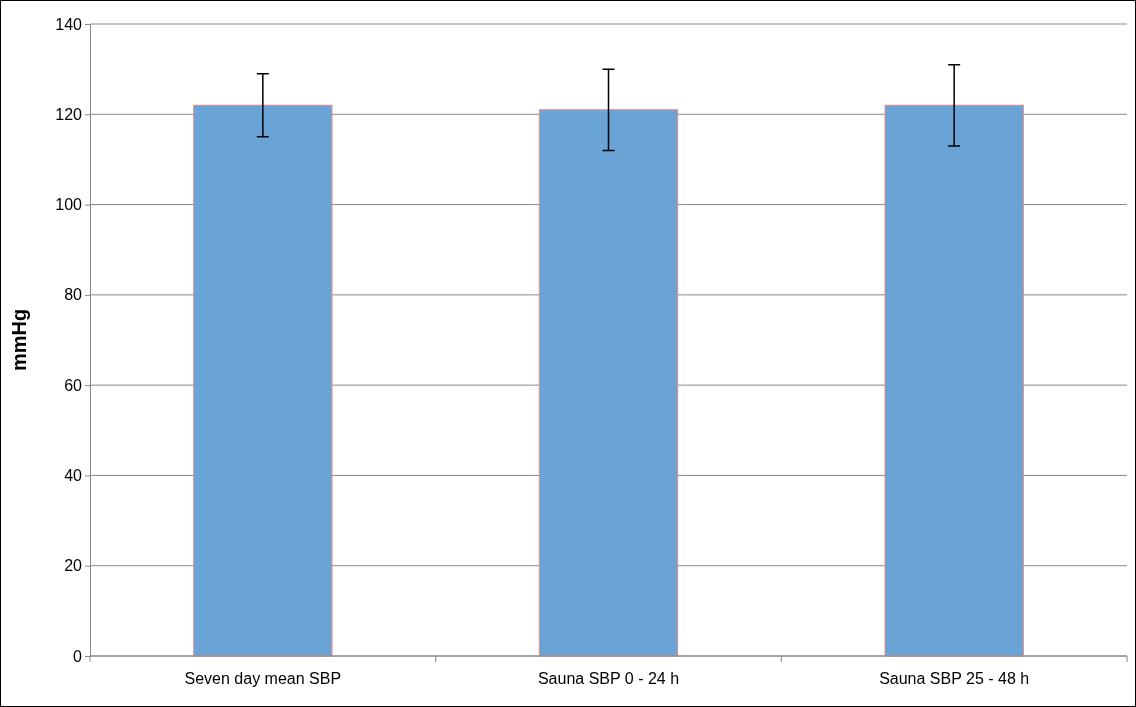  I want to click on y-tick-label: 80, so click(73, 295).